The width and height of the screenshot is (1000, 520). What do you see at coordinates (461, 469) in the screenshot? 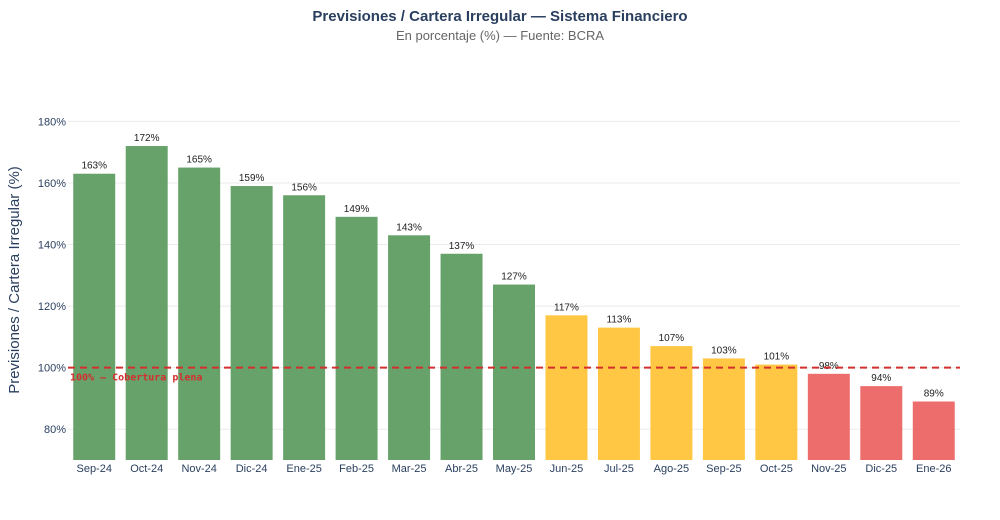
I see `x-tick-label: Abr-25` at bounding box center [461, 469].